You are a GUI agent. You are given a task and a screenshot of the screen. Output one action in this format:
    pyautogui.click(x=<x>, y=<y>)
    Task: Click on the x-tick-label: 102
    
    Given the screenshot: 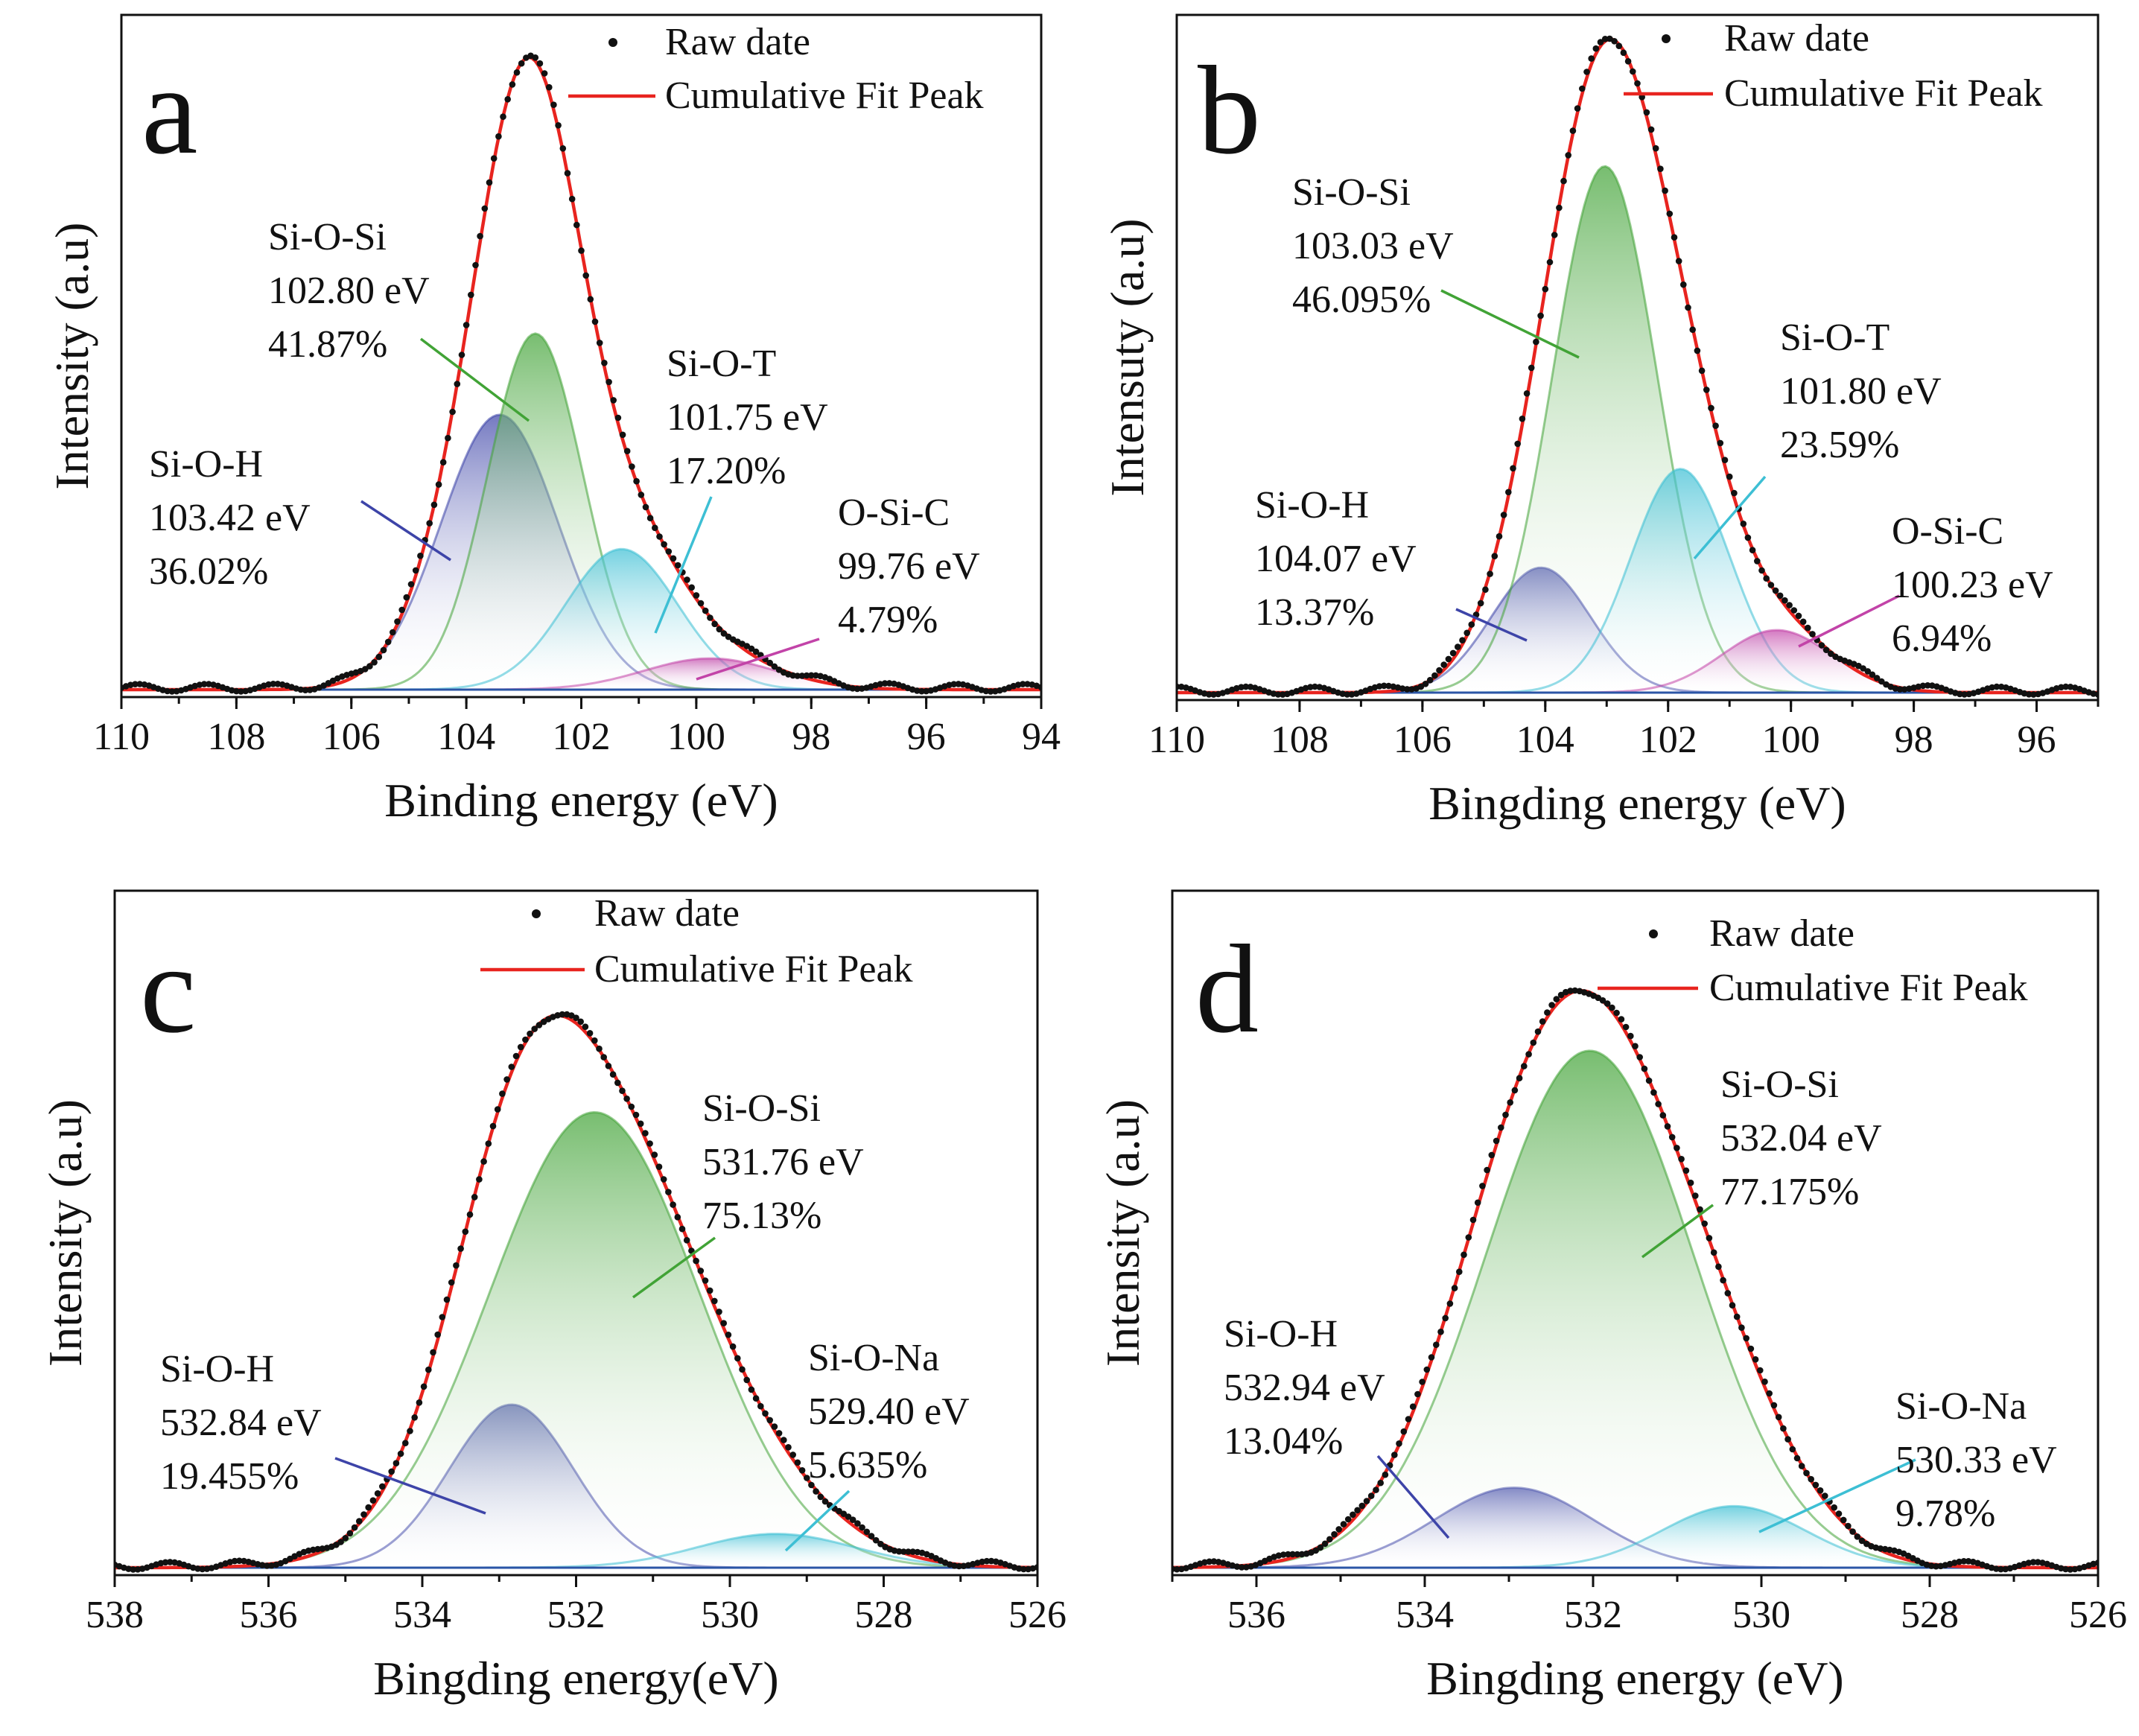 What is the action you would take?
    pyautogui.click(x=1668, y=740)
    